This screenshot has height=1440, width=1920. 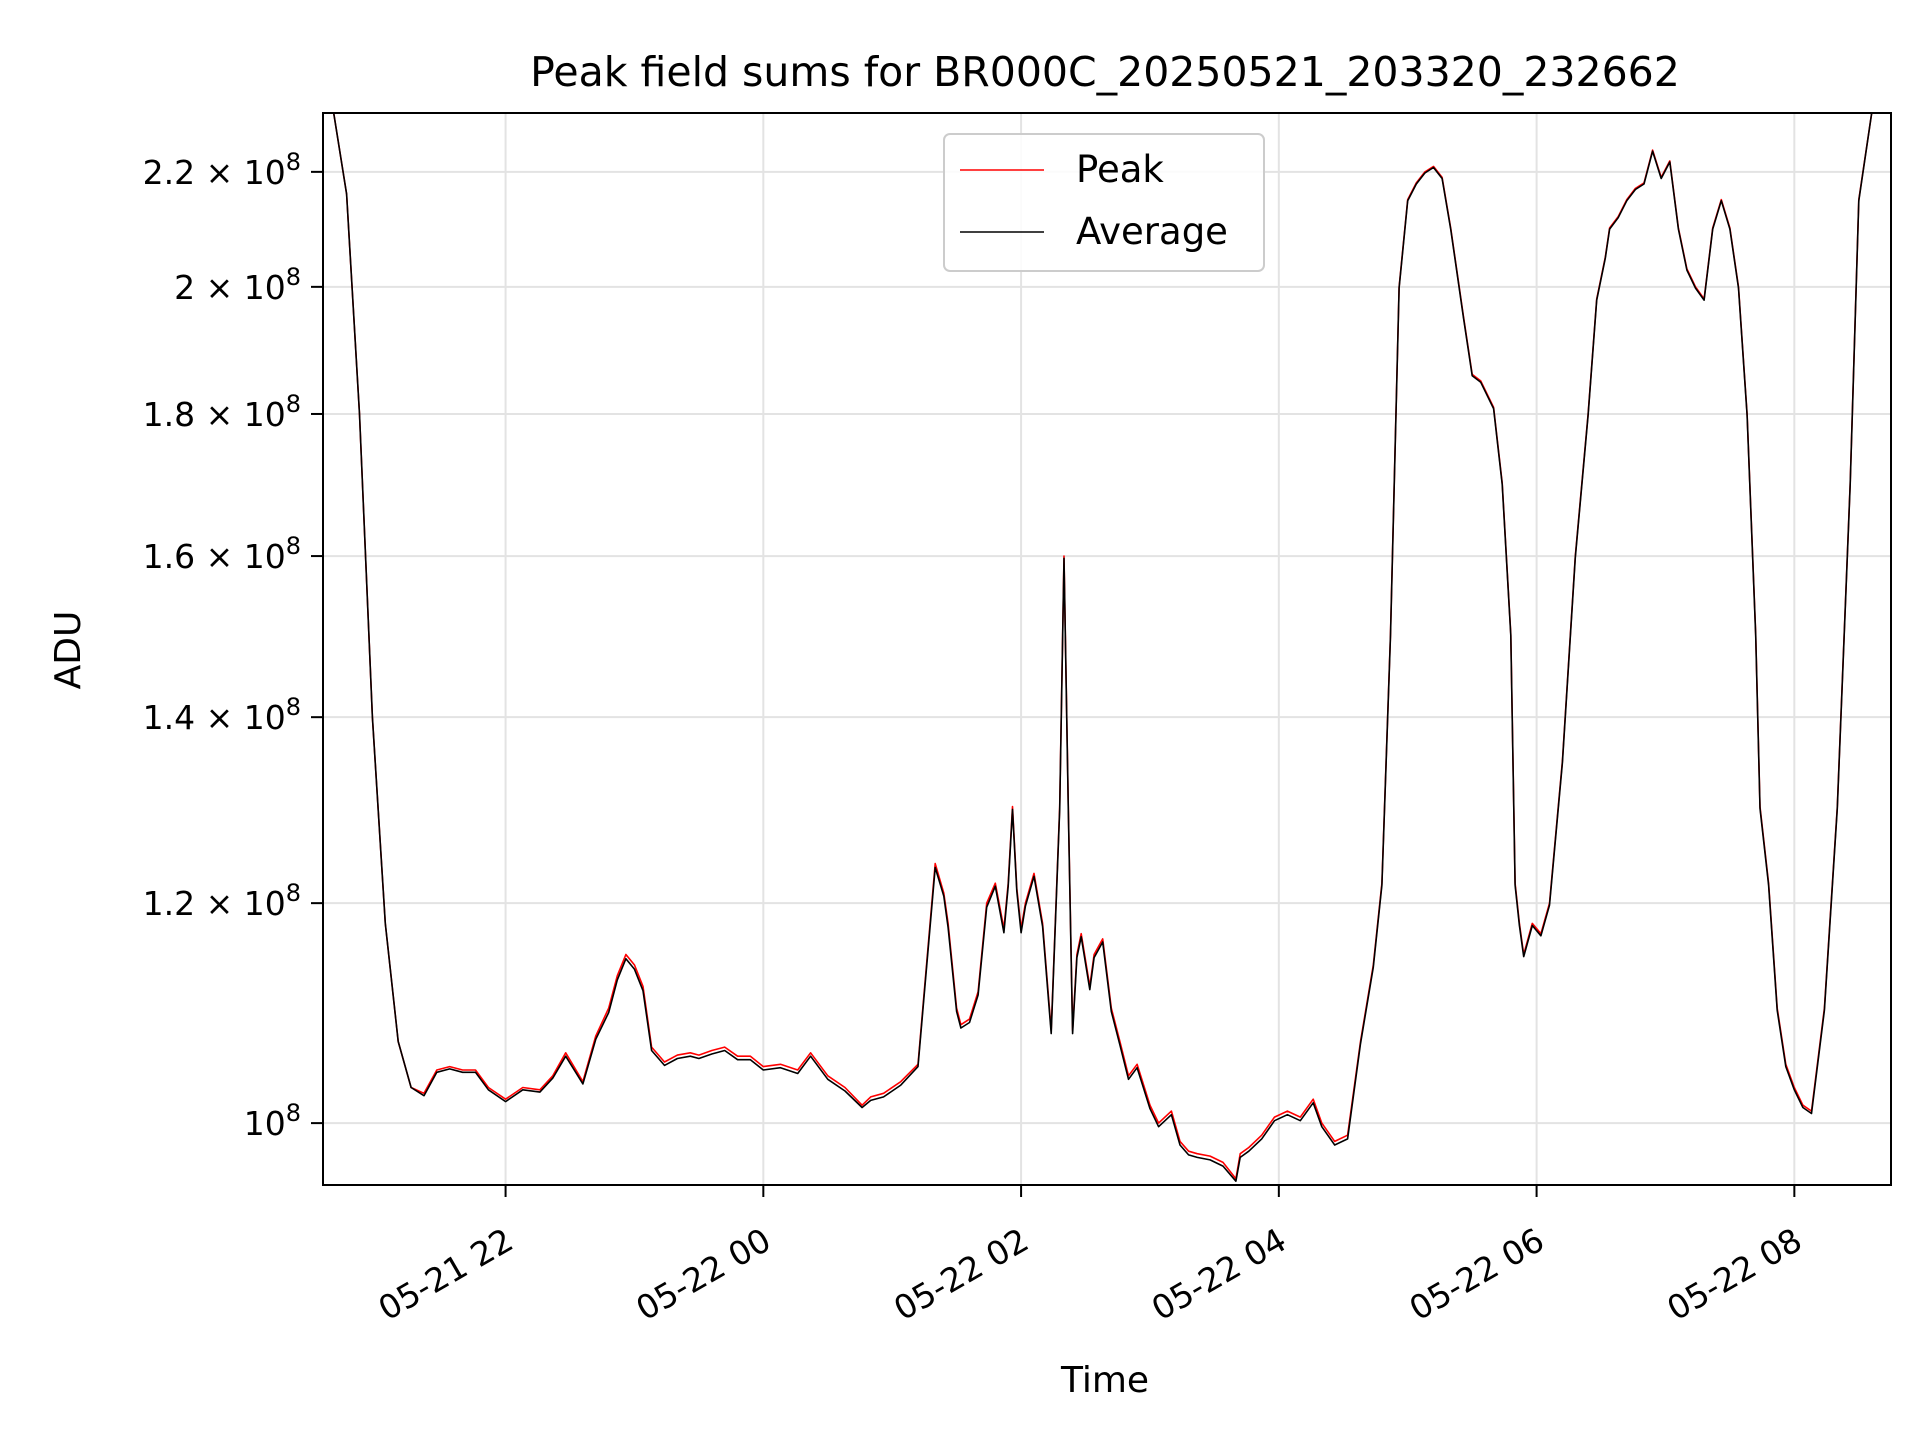 What do you see at coordinates (222, 715) in the screenshot?
I see `y-tick-label: 1.4 × 108` at bounding box center [222, 715].